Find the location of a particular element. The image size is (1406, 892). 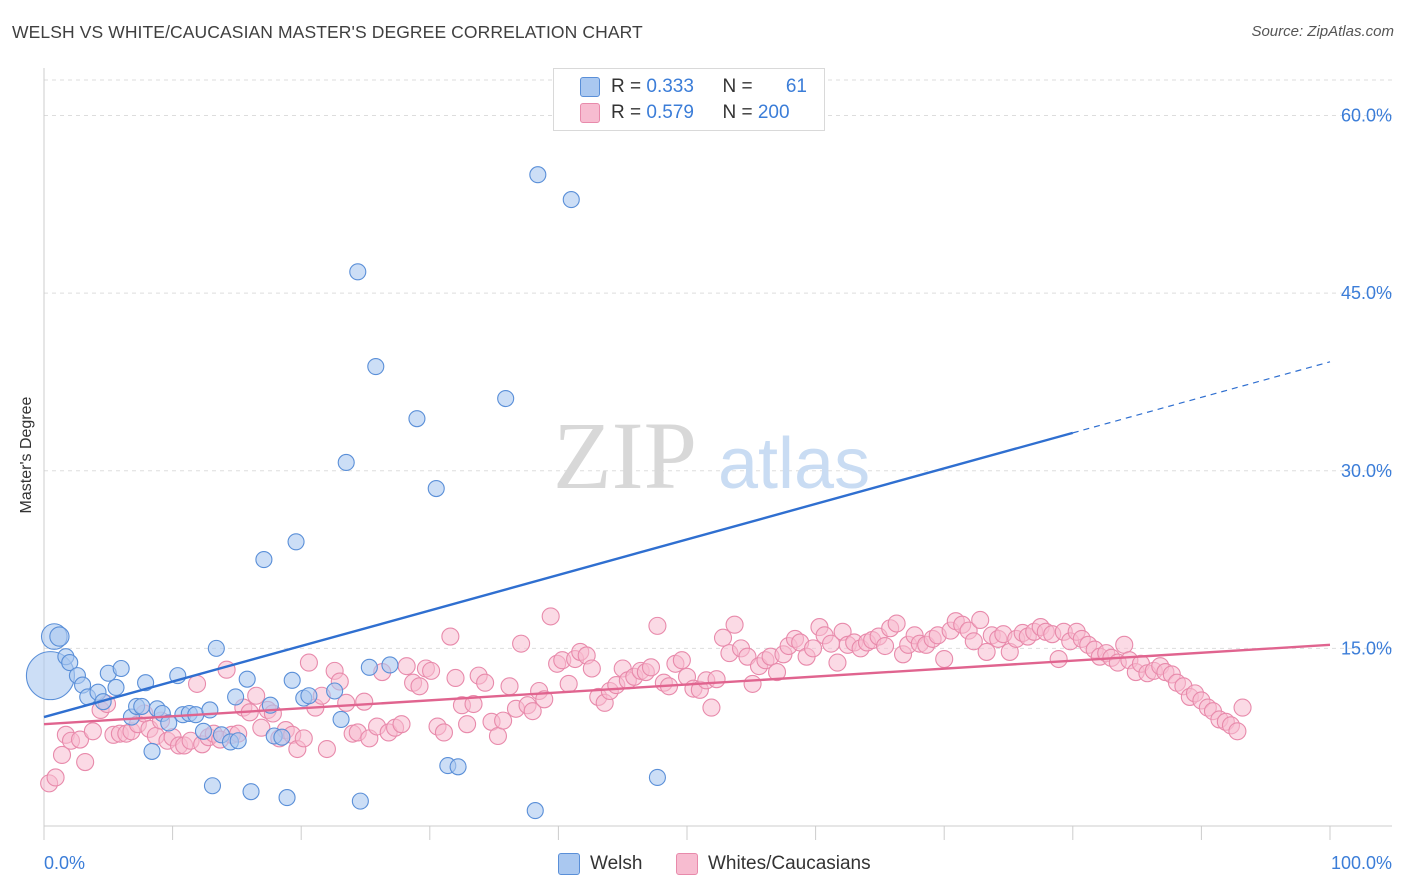

legend-box: R = 0.333 N = 61 R = 0.579 N = 200 is located at coordinates (689, 99).